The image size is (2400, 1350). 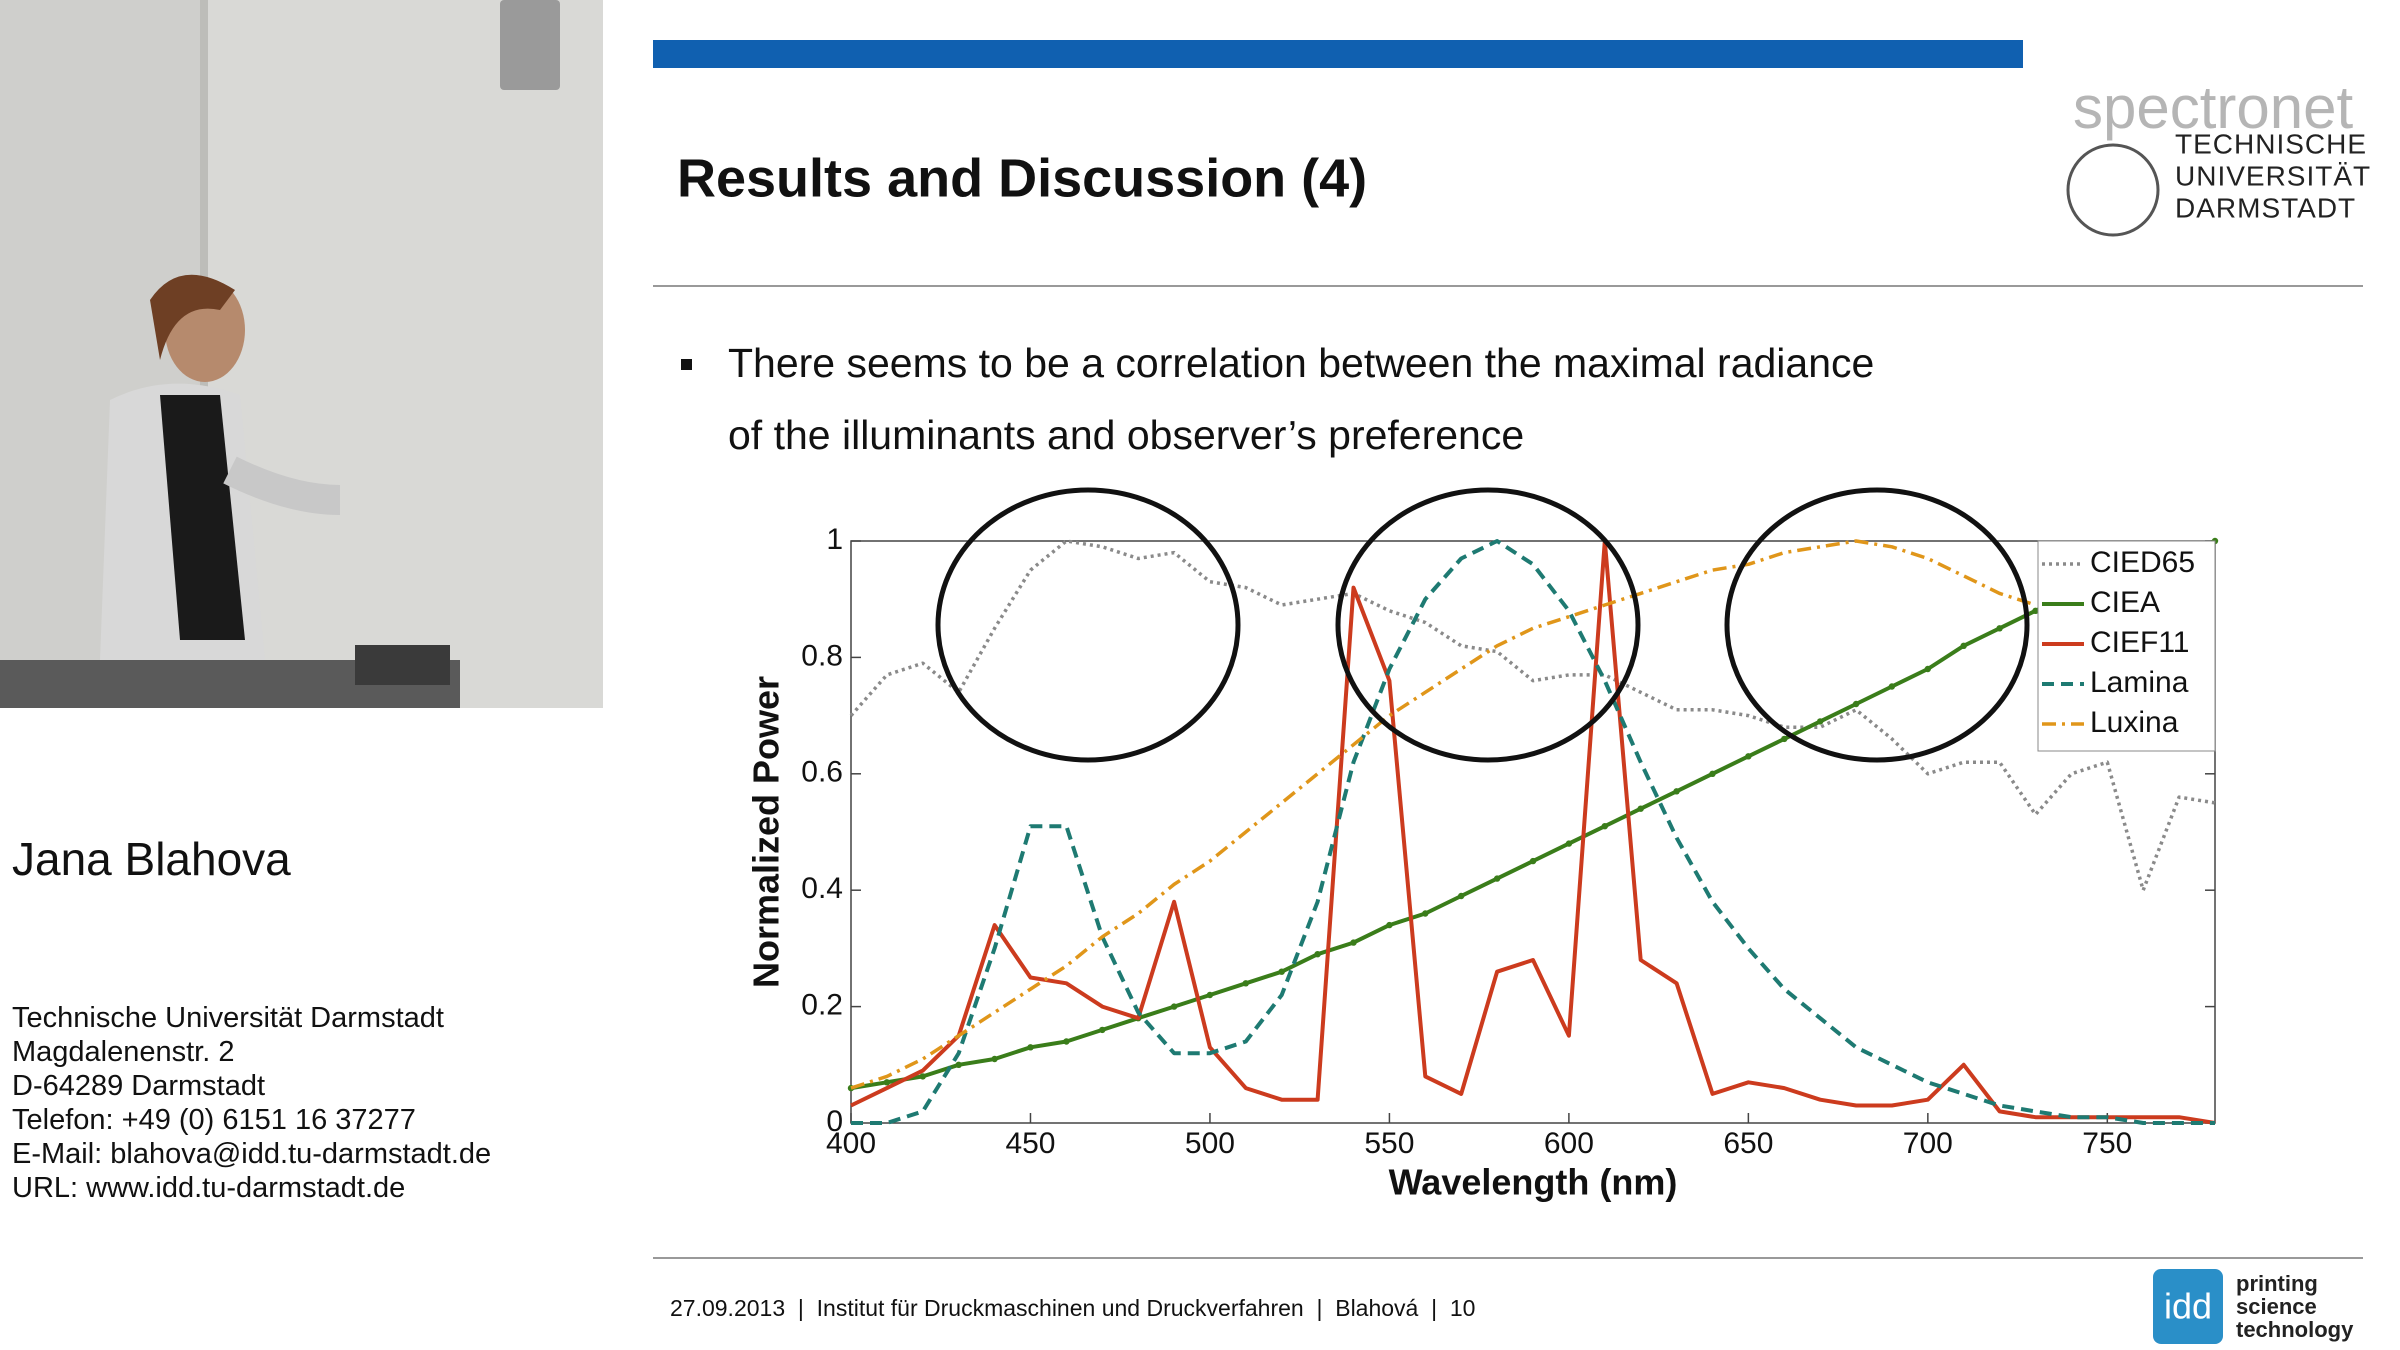 What do you see at coordinates (2271, 143) in the screenshot?
I see `tu-logo-line: TECHNISCHE` at bounding box center [2271, 143].